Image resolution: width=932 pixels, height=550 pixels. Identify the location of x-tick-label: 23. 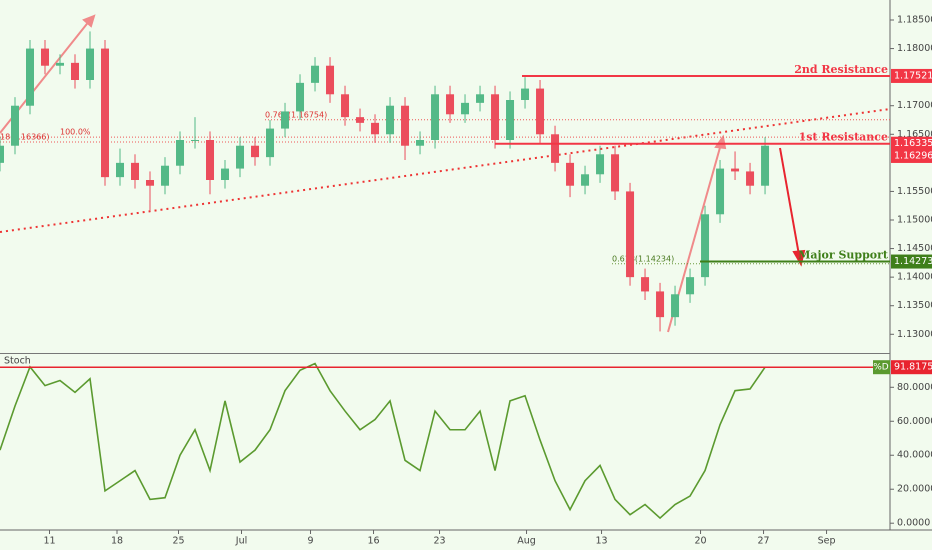
(439, 541).